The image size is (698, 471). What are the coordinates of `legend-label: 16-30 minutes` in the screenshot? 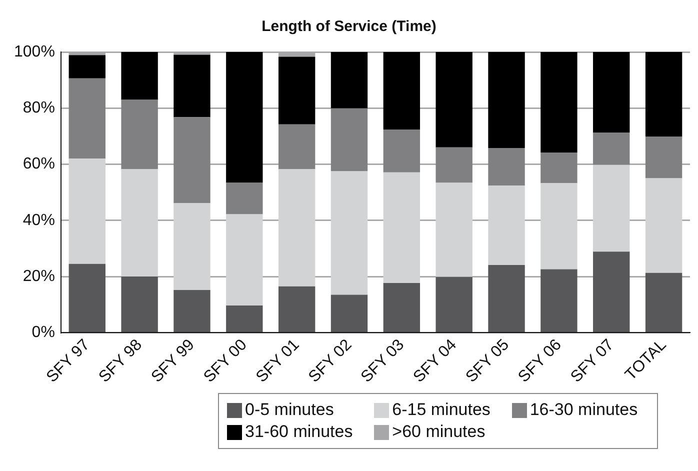 It's located at (584, 410).